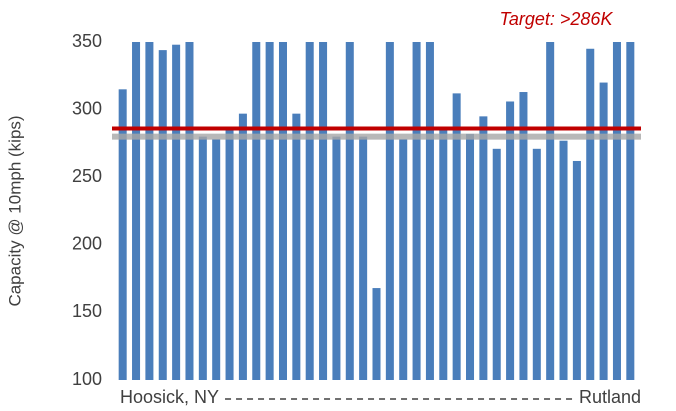 Image resolution: width=676 pixels, height=411 pixels. I want to click on x-tick-label: Hoosick, NY, so click(169, 397).